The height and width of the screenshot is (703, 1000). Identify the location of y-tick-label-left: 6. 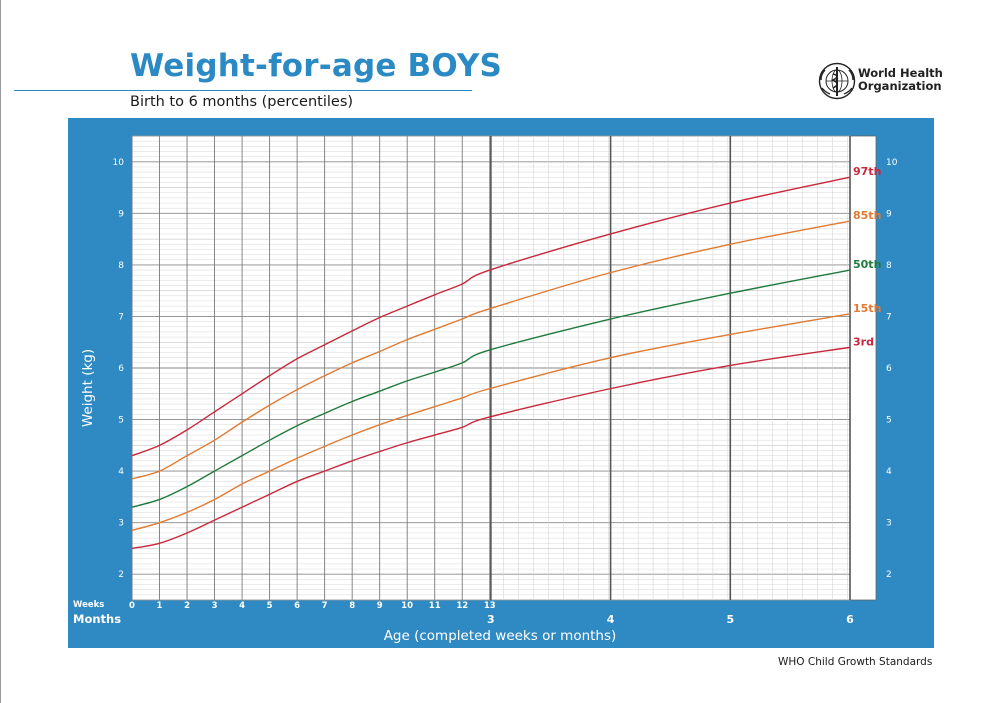
(121, 369).